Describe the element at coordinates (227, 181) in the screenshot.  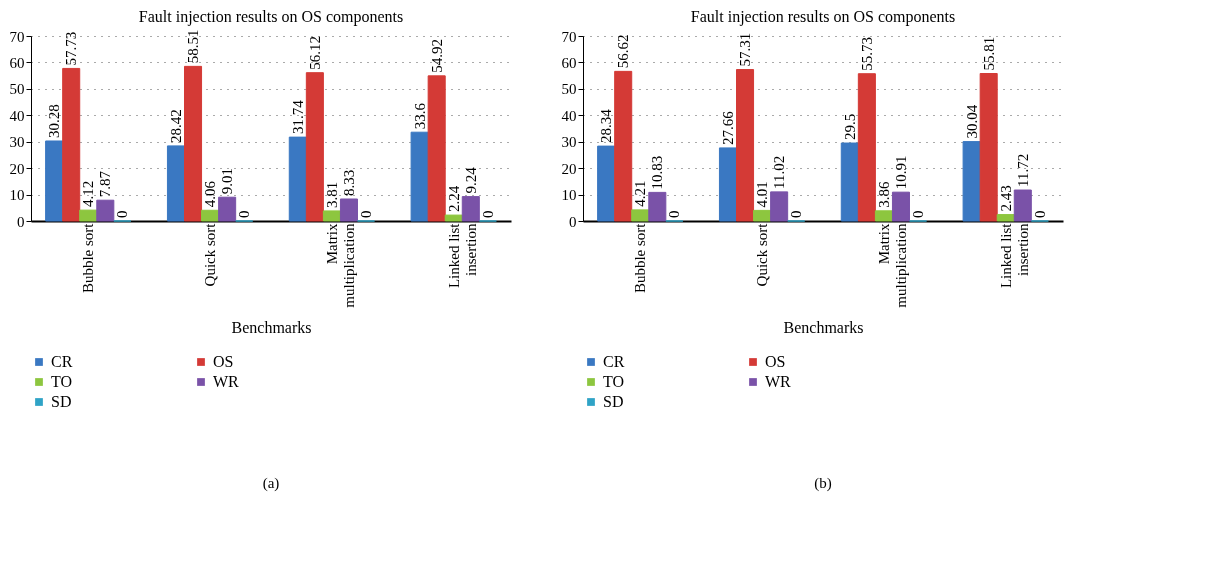
I see `data-label: 9.01` at that location.